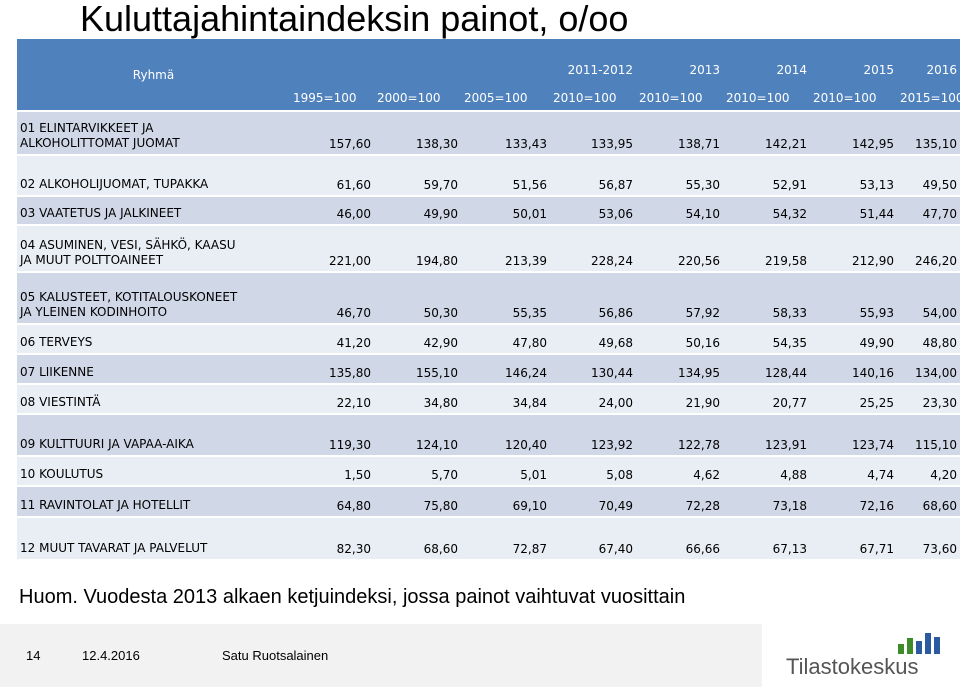 This screenshot has height=687, width=960. I want to click on value-cell: 123,91, so click(766, 434).